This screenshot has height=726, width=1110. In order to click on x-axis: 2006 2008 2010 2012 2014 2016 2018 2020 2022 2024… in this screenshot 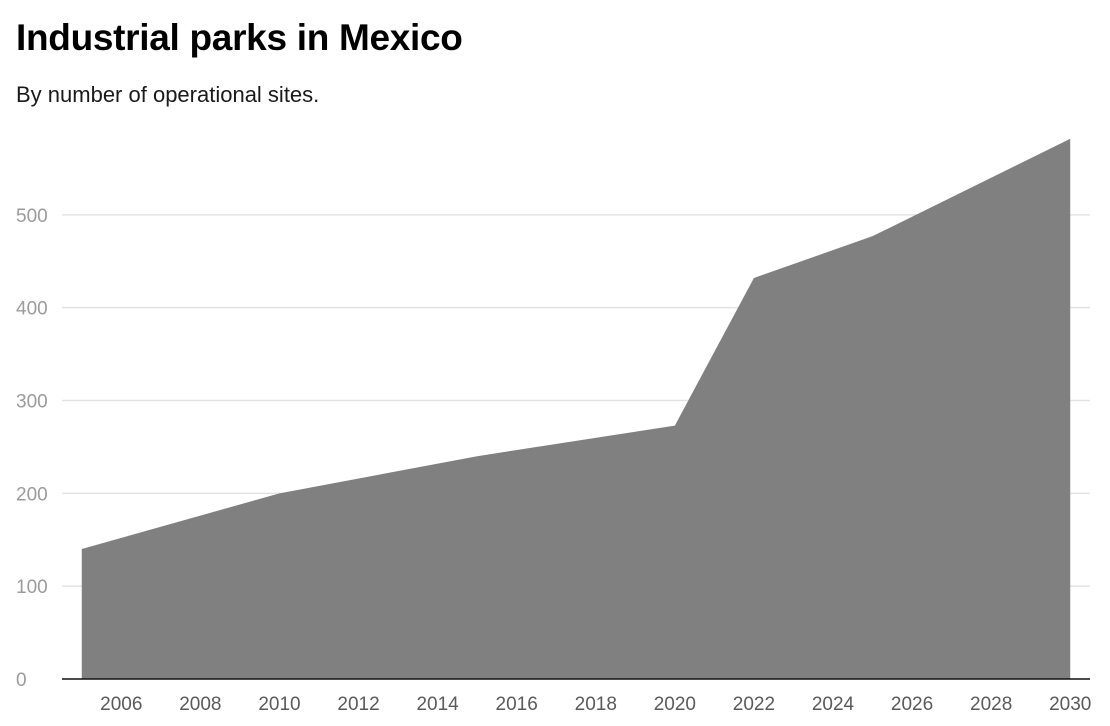, I will do `click(576, 696)`.